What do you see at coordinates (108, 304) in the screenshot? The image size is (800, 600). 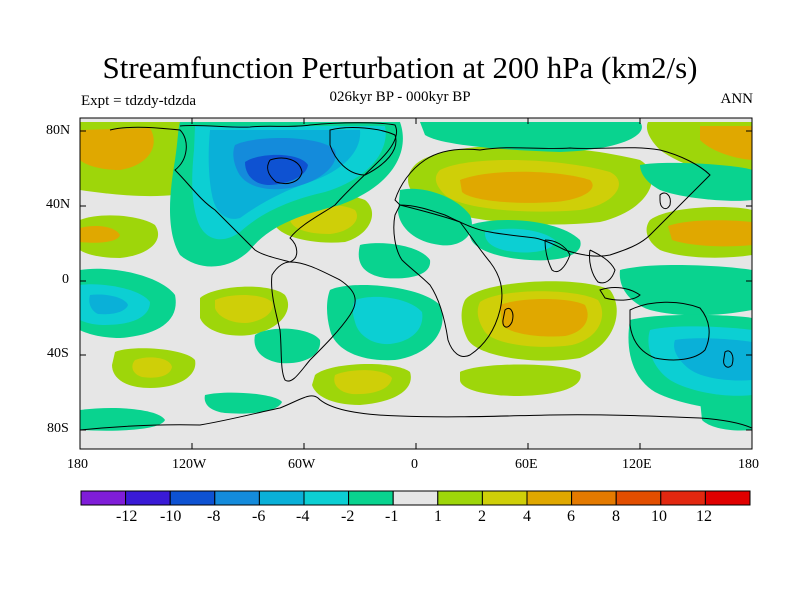 I see `negative-anomaly-tropical-pacific-inner` at bounding box center [108, 304].